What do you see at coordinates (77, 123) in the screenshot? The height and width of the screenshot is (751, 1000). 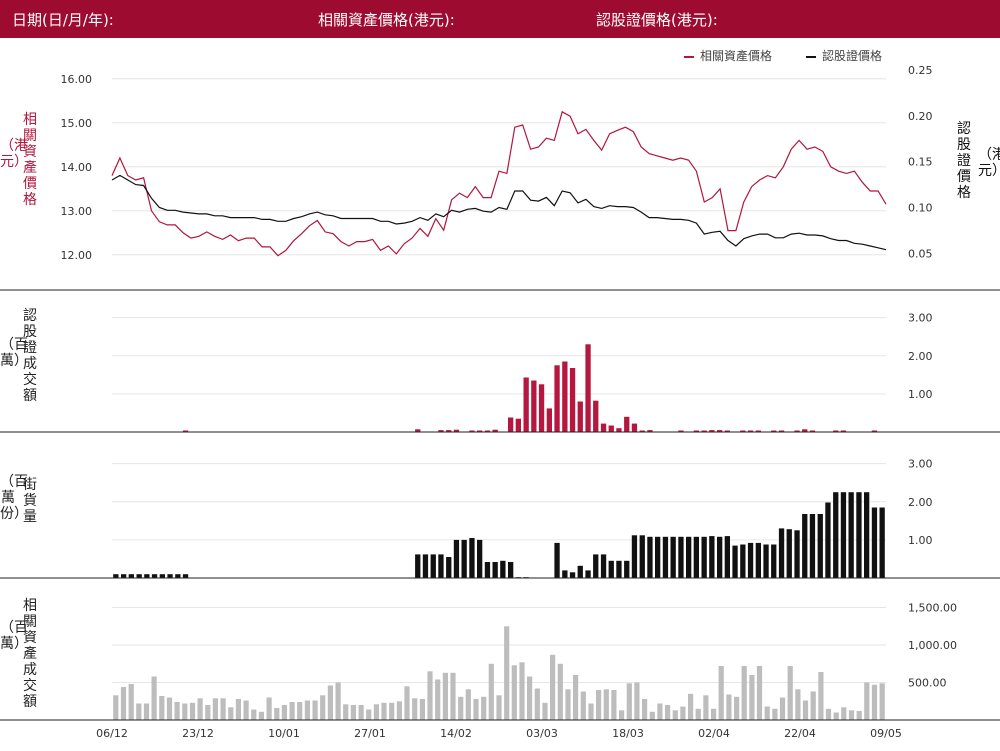 I see `left-tick-label: 15.00` at bounding box center [77, 123].